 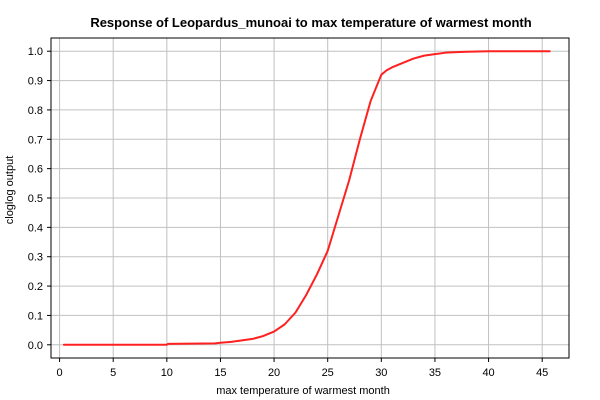 I want to click on x-axis: 0 5 10 15 20 25 30 35 40 45, so click(x=302, y=368).